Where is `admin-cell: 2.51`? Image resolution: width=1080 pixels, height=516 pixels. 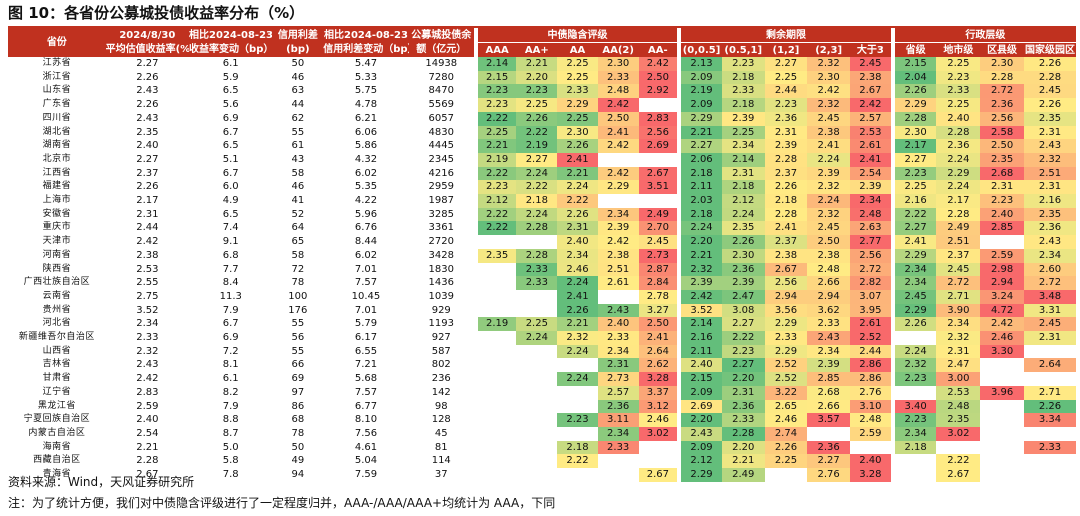
admin-cell: 2.51 is located at coordinates (1049, 173).